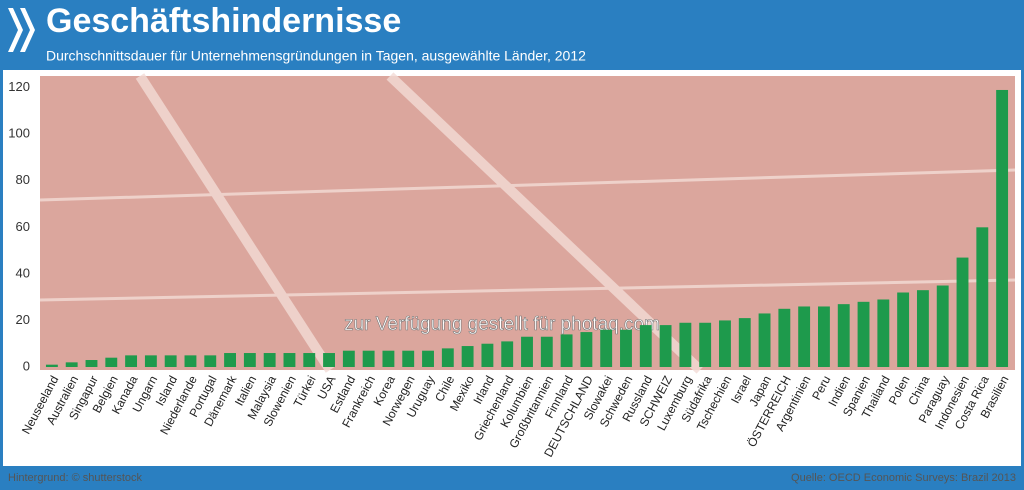  I want to click on chart-title: Geschäftshindernisse, so click(223, 21).